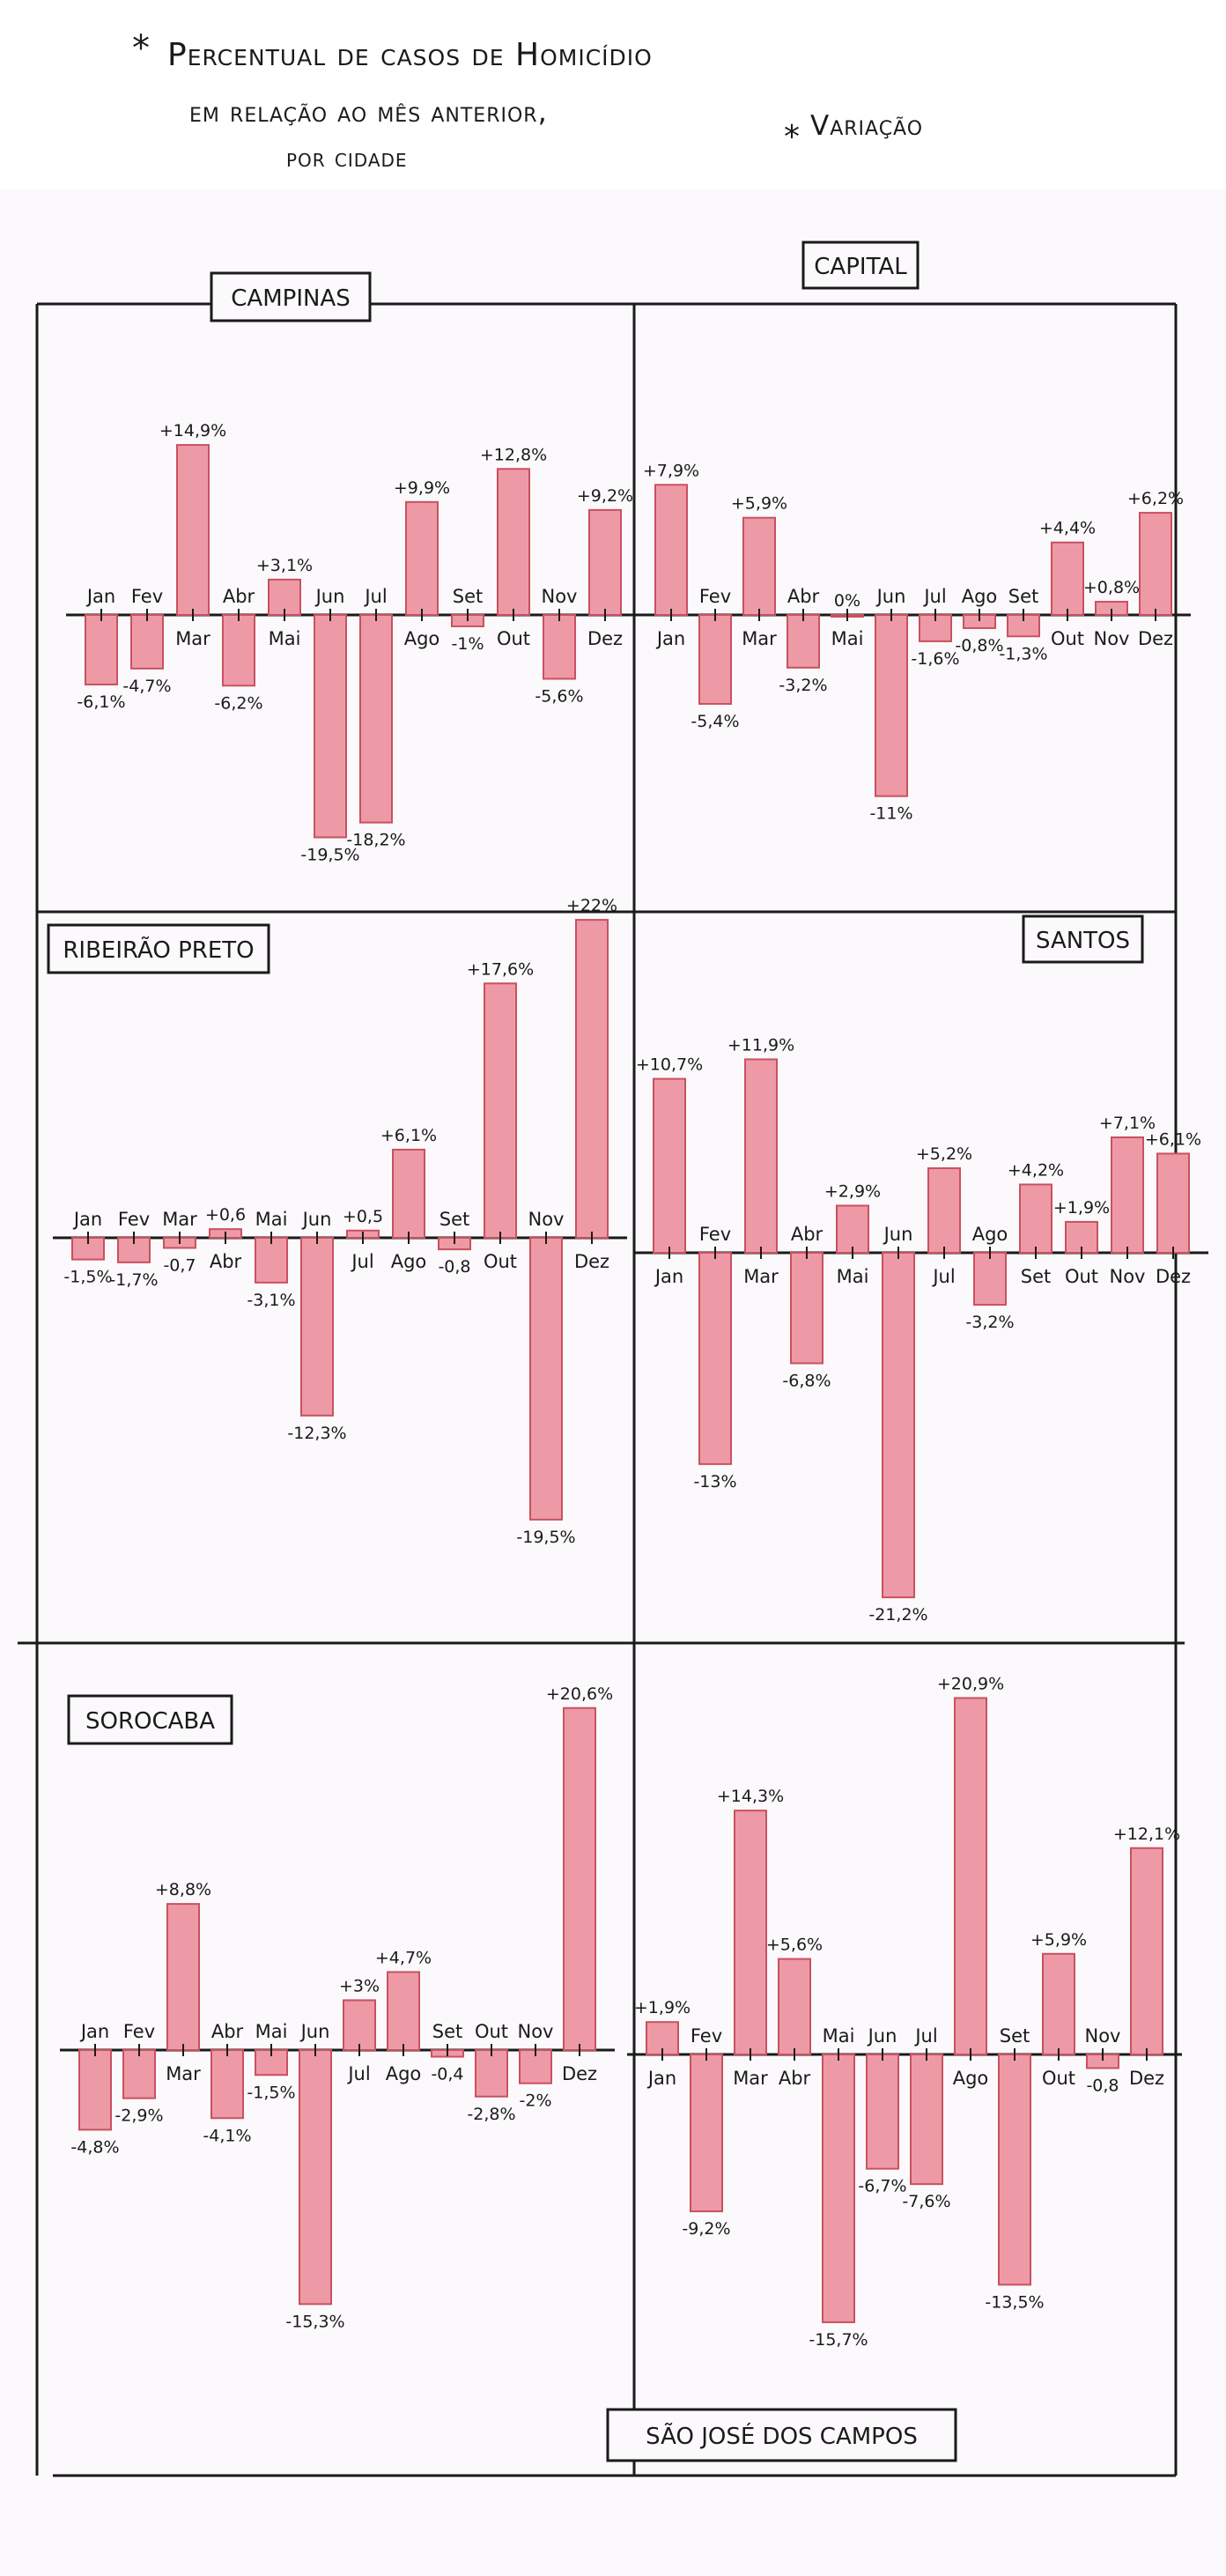 This screenshot has height=2576, width=1226. I want to click on data-label: +12,1%, so click(1147, 1834).